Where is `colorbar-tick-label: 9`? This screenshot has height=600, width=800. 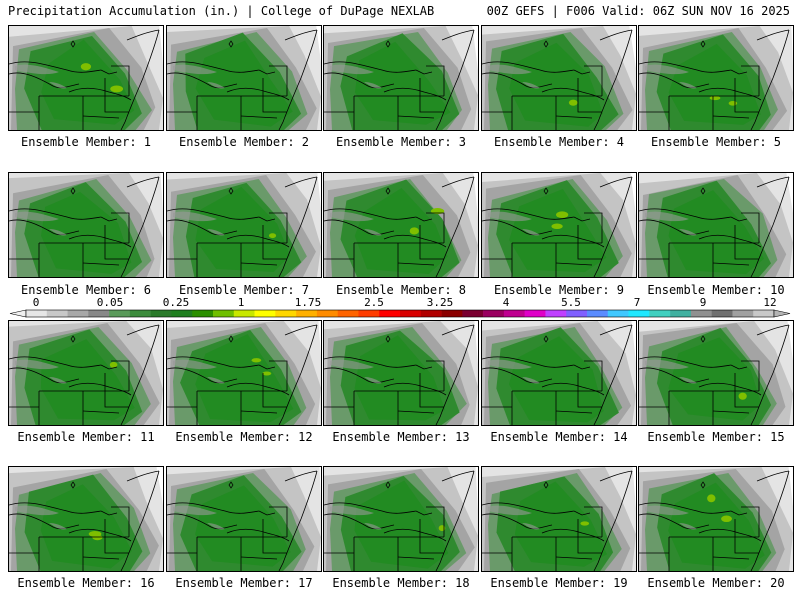
colorbar-tick-label: 9 is located at coordinates (703, 302).